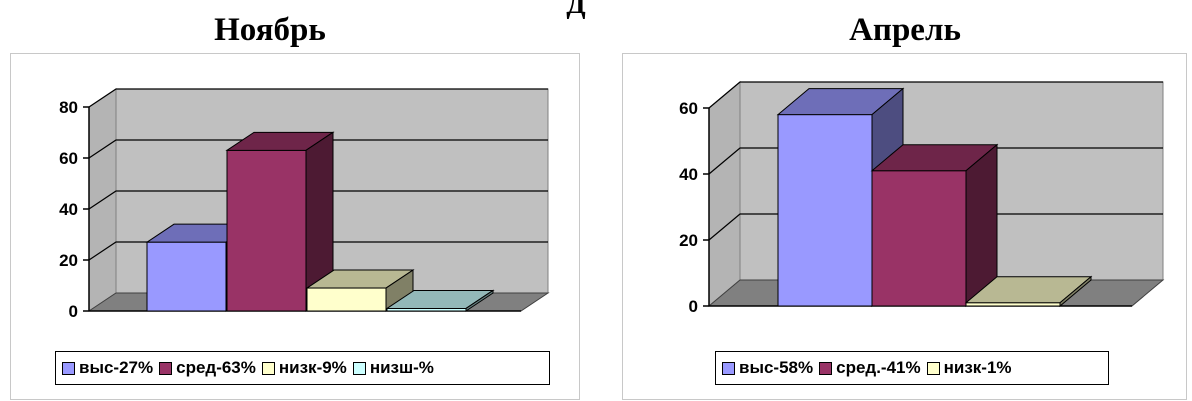  I want to click on chart-title-november: Ноябрь, so click(270, 30).